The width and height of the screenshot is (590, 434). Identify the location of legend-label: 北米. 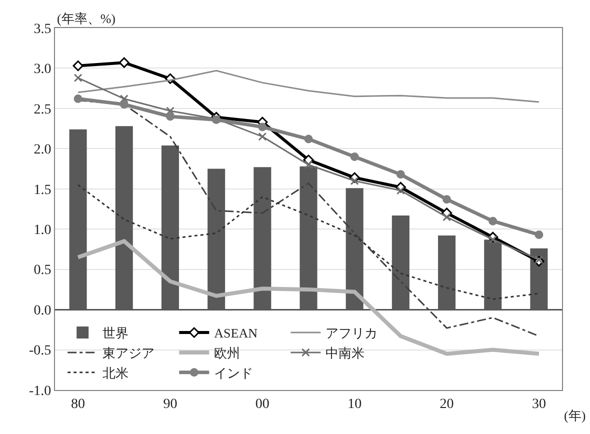
(115, 372).